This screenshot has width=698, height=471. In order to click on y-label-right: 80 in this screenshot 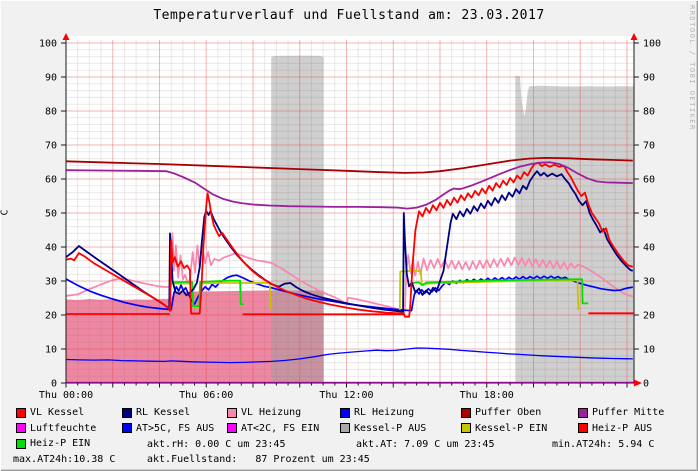, I will do `click(649, 112)`.